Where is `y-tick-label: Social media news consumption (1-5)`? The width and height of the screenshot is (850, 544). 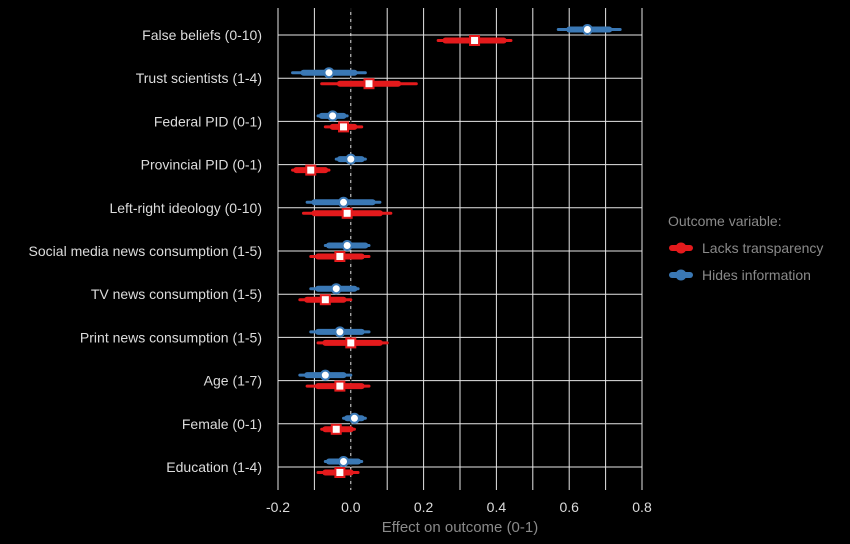 y-tick-label: Social media news consumption (1-5) is located at coordinates (145, 251).